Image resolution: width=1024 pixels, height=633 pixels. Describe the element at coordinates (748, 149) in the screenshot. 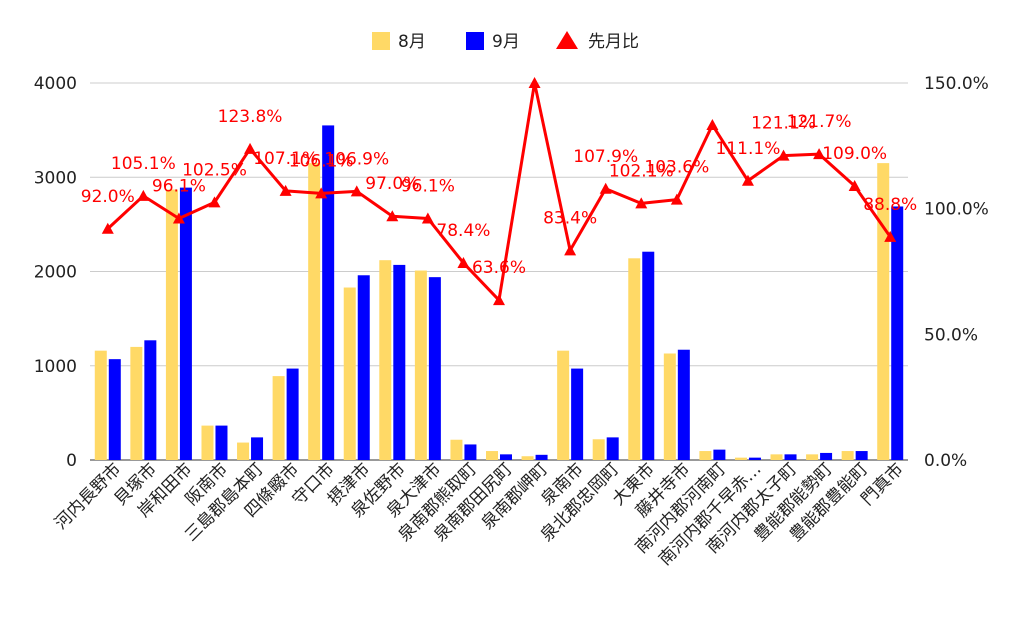

I see `ratio-data-label: 111.1%` at that location.